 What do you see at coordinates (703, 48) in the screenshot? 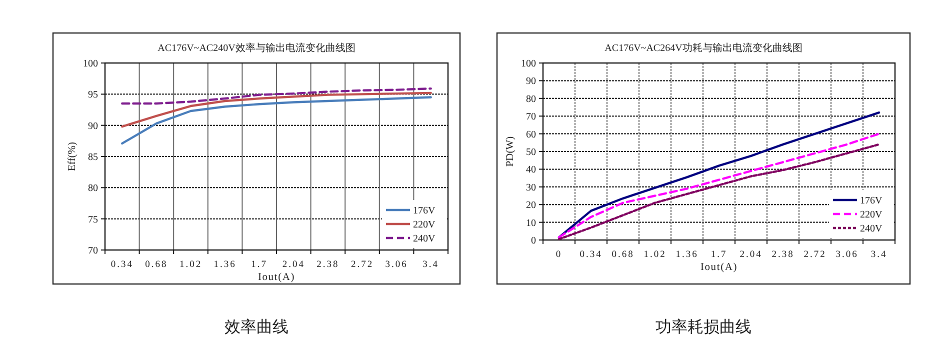
I see `chart-title: AC176V~AC264V功耗与输出电流变化曲线图` at bounding box center [703, 48].